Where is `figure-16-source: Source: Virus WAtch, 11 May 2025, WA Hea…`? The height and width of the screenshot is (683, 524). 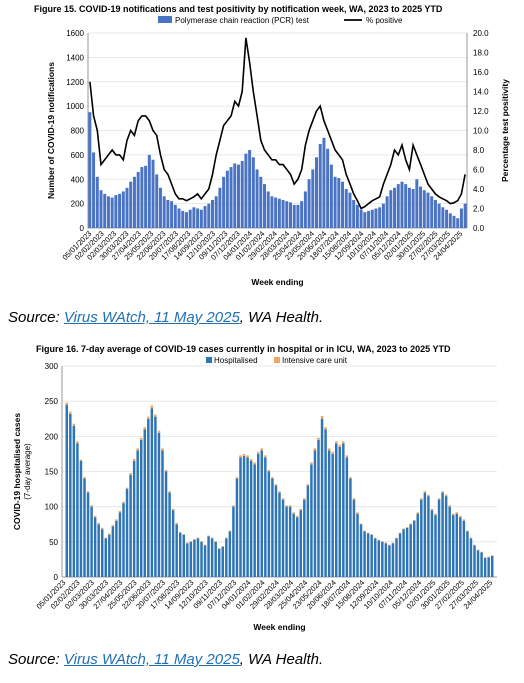
figure-16-source: Source: Virus WAtch, 11 May 2025, WA Hea… is located at coordinates (165, 659).